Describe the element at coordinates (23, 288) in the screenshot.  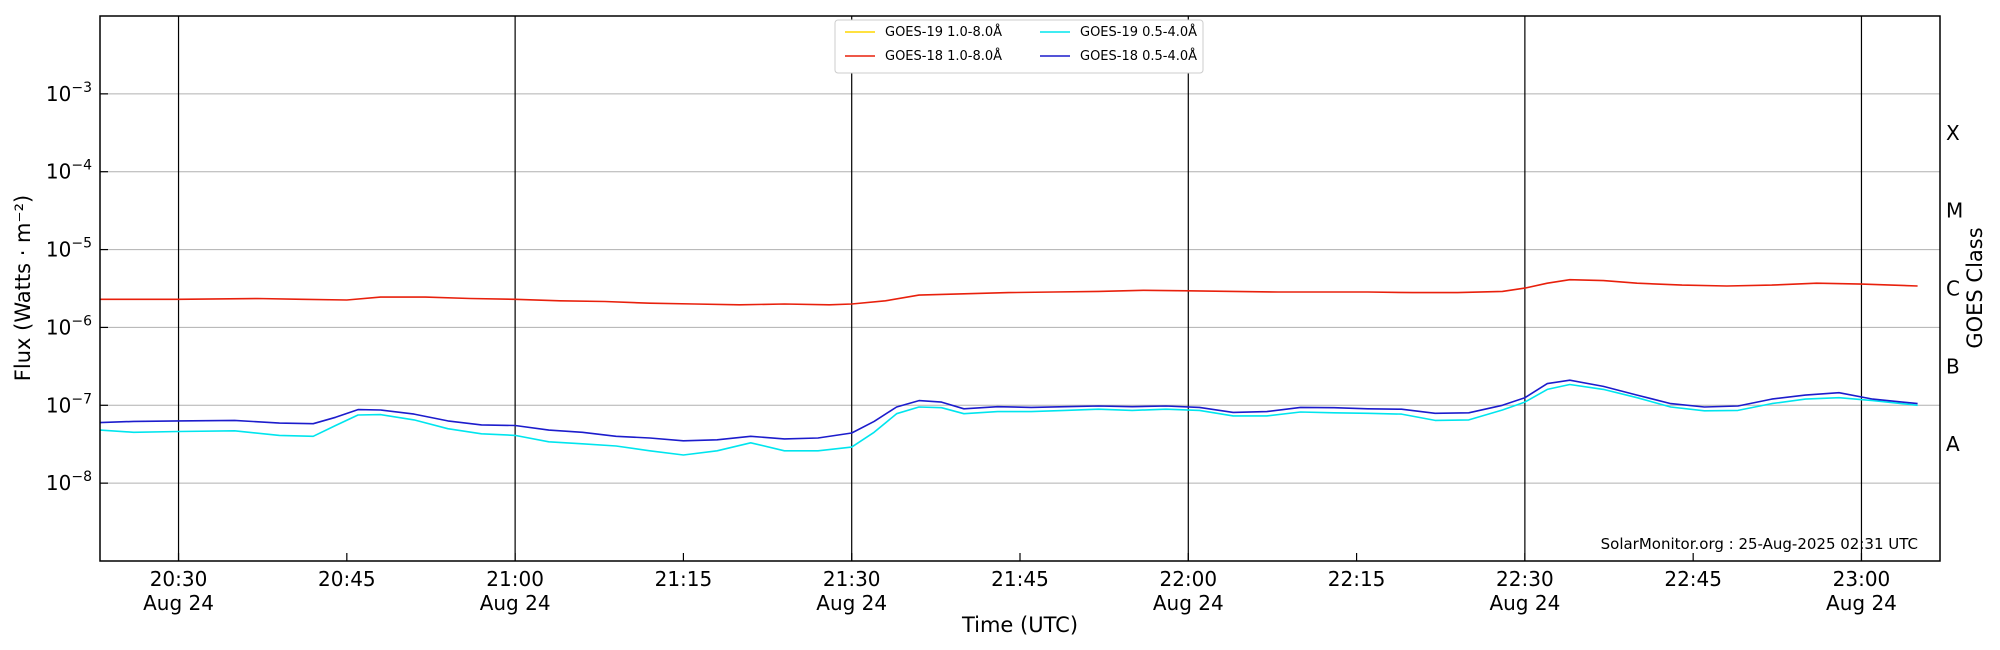
I see `y-axis-label: Flux (Watts · m⁻²)` at that location.